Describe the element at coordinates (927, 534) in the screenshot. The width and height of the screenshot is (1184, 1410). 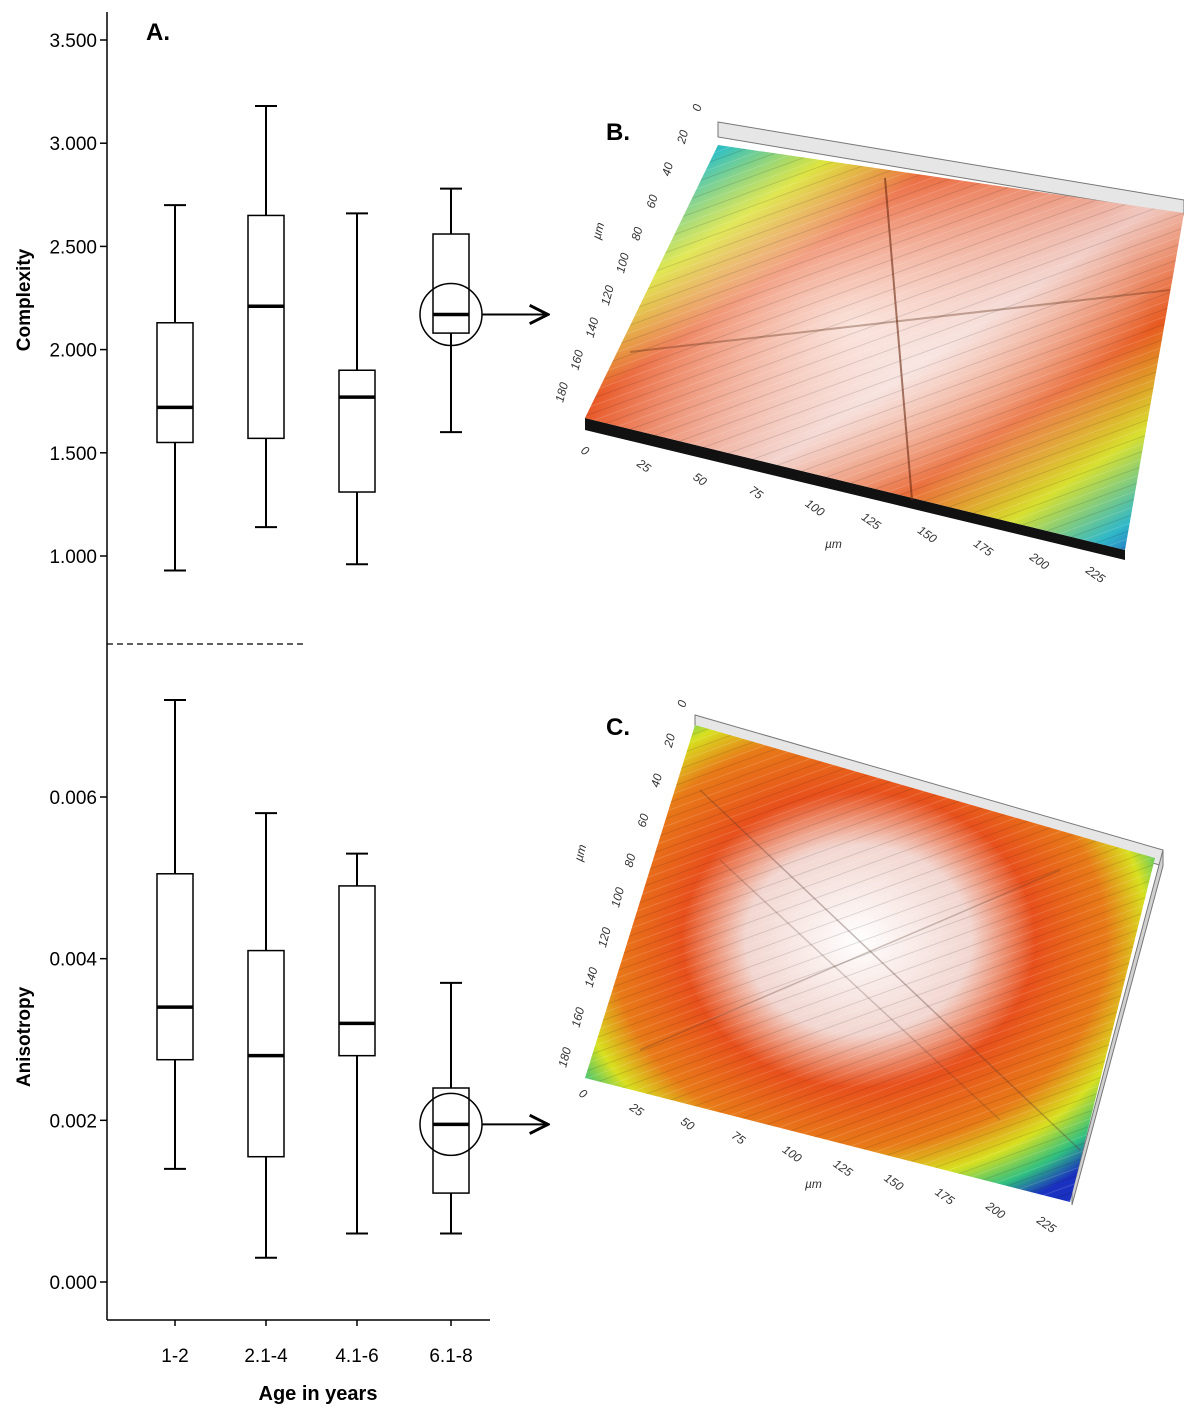
I see `surface-b-x-tick-label: 150` at that location.